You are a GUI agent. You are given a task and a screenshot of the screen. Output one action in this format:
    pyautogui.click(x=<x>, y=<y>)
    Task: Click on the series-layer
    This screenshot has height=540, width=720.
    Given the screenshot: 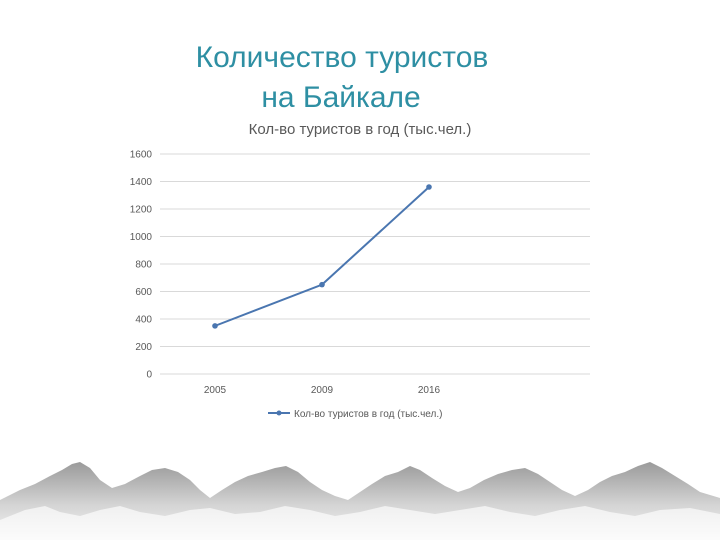 What is the action you would take?
    pyautogui.click(x=322, y=256)
    